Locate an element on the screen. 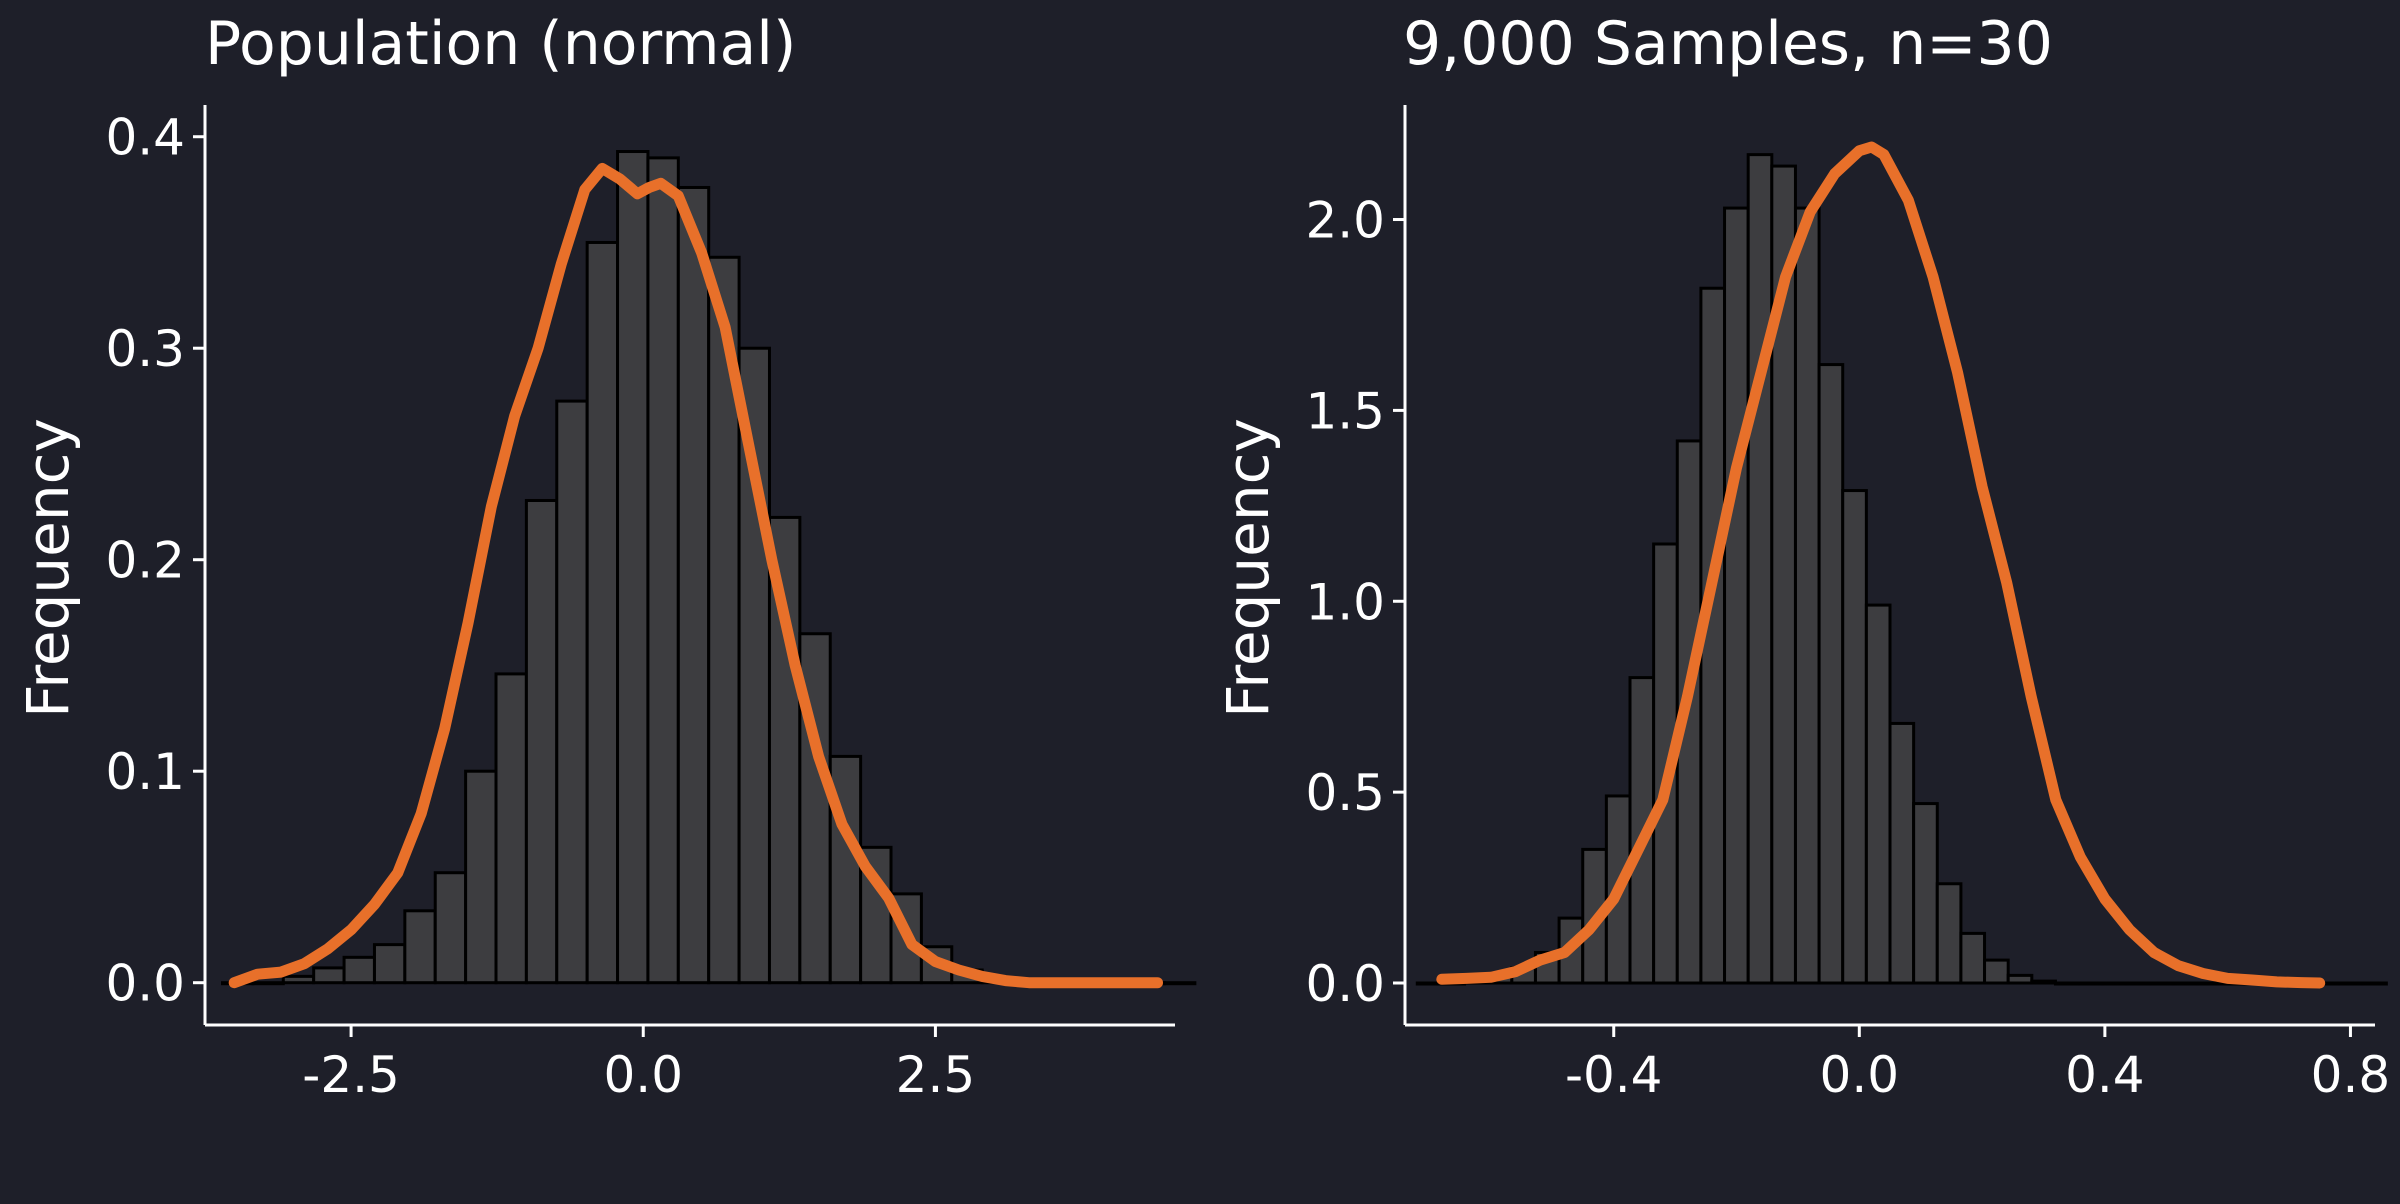 The height and width of the screenshot is (1204, 2400). x-tick-label: -0.4 is located at coordinates (1614, 1075).